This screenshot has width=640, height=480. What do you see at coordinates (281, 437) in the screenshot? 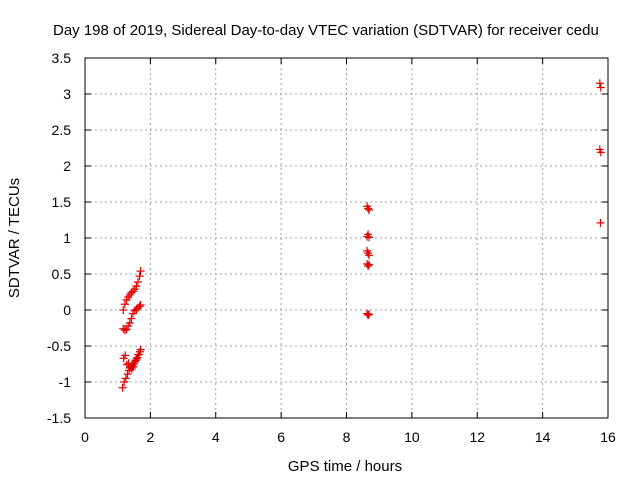
I see `x-tick-label: 6` at bounding box center [281, 437].